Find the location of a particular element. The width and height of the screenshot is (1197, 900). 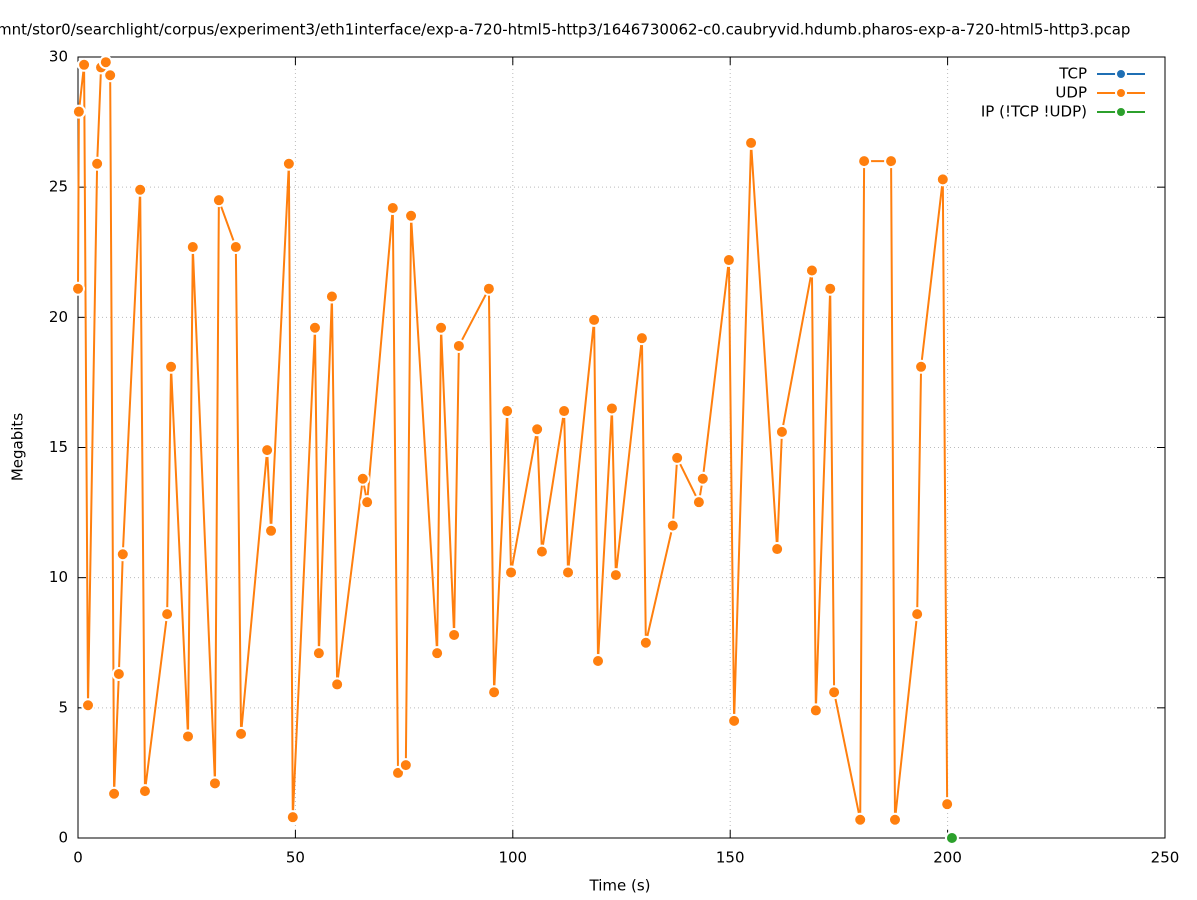

x-tick-label: 150 is located at coordinates (730, 858).